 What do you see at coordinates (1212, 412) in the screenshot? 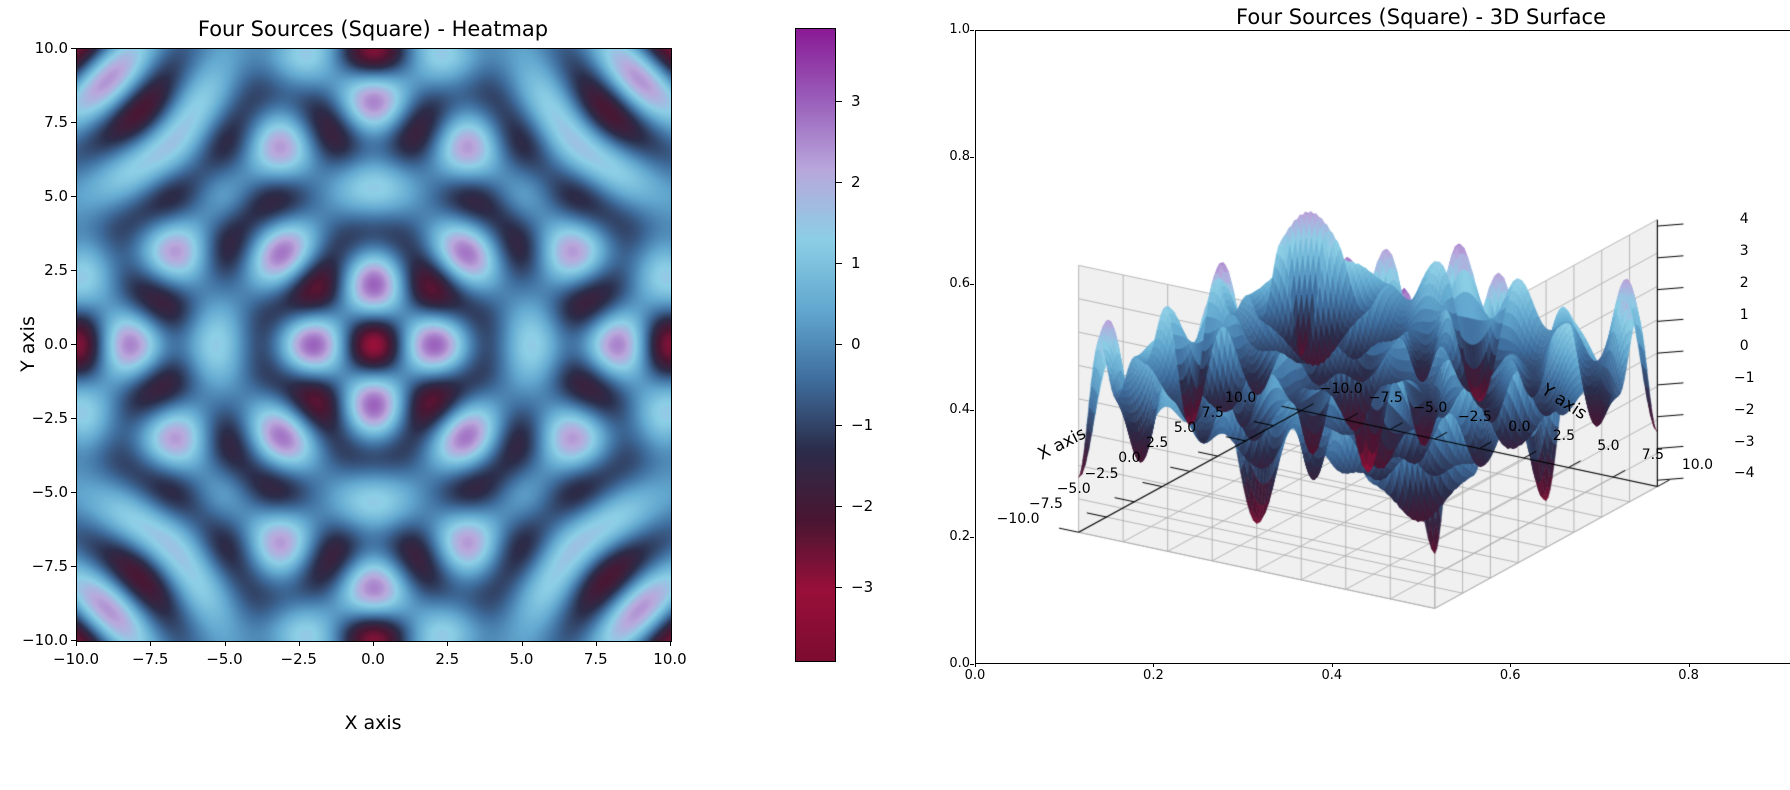
I see `surface-xtick-label: 7.5` at bounding box center [1212, 412].